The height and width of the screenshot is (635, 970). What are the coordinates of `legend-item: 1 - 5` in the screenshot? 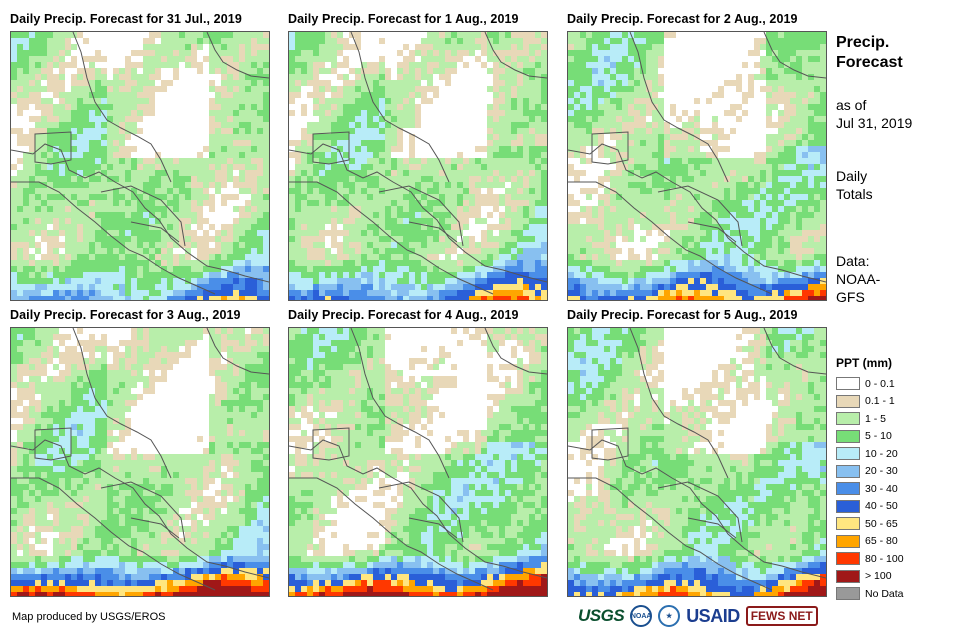 It's located at (870, 419).